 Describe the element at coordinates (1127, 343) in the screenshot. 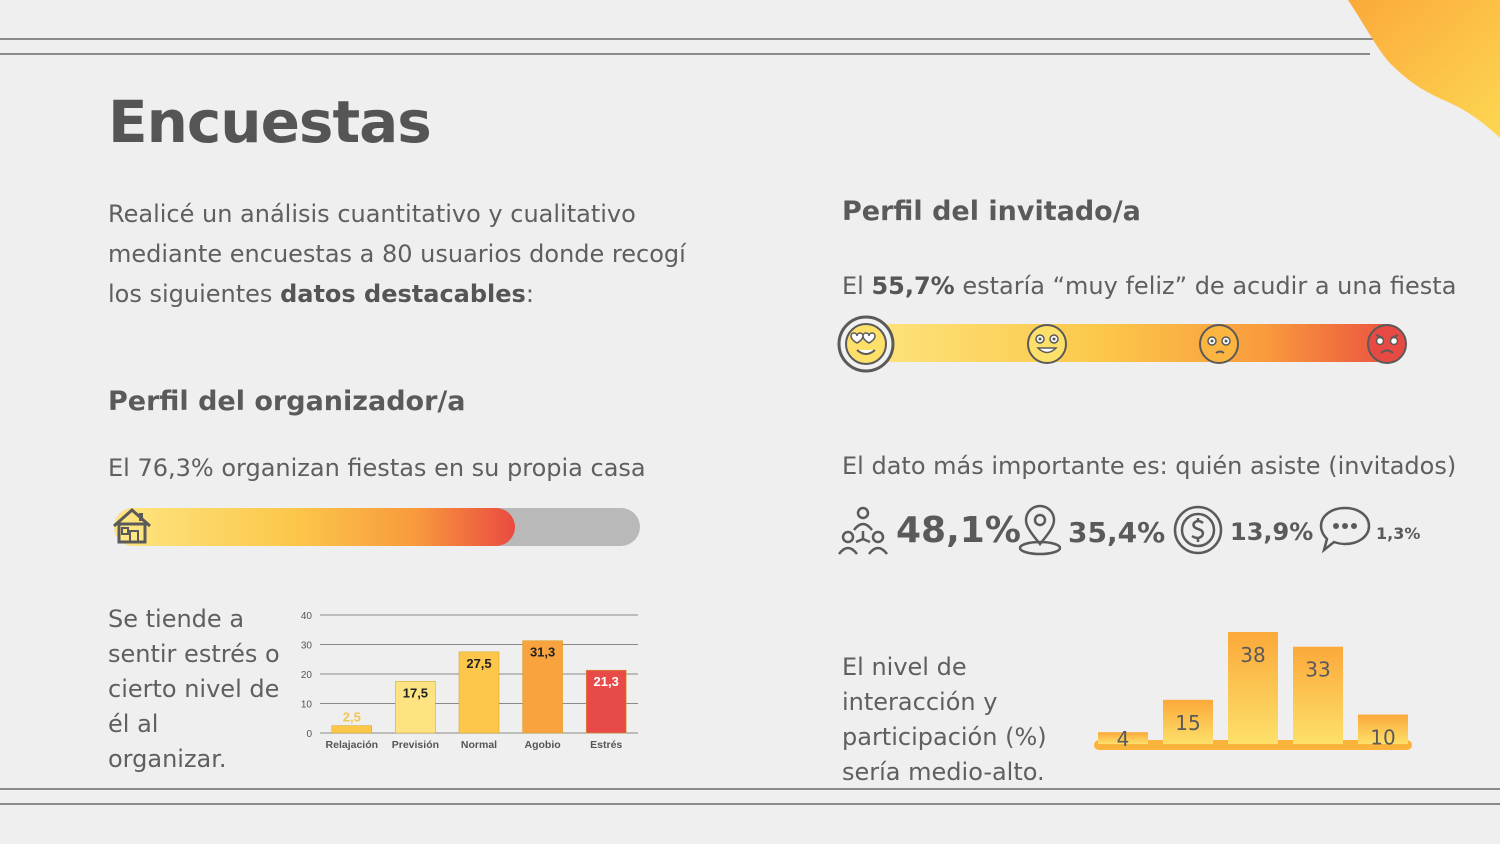

I see `happiness-scale-bar` at that location.